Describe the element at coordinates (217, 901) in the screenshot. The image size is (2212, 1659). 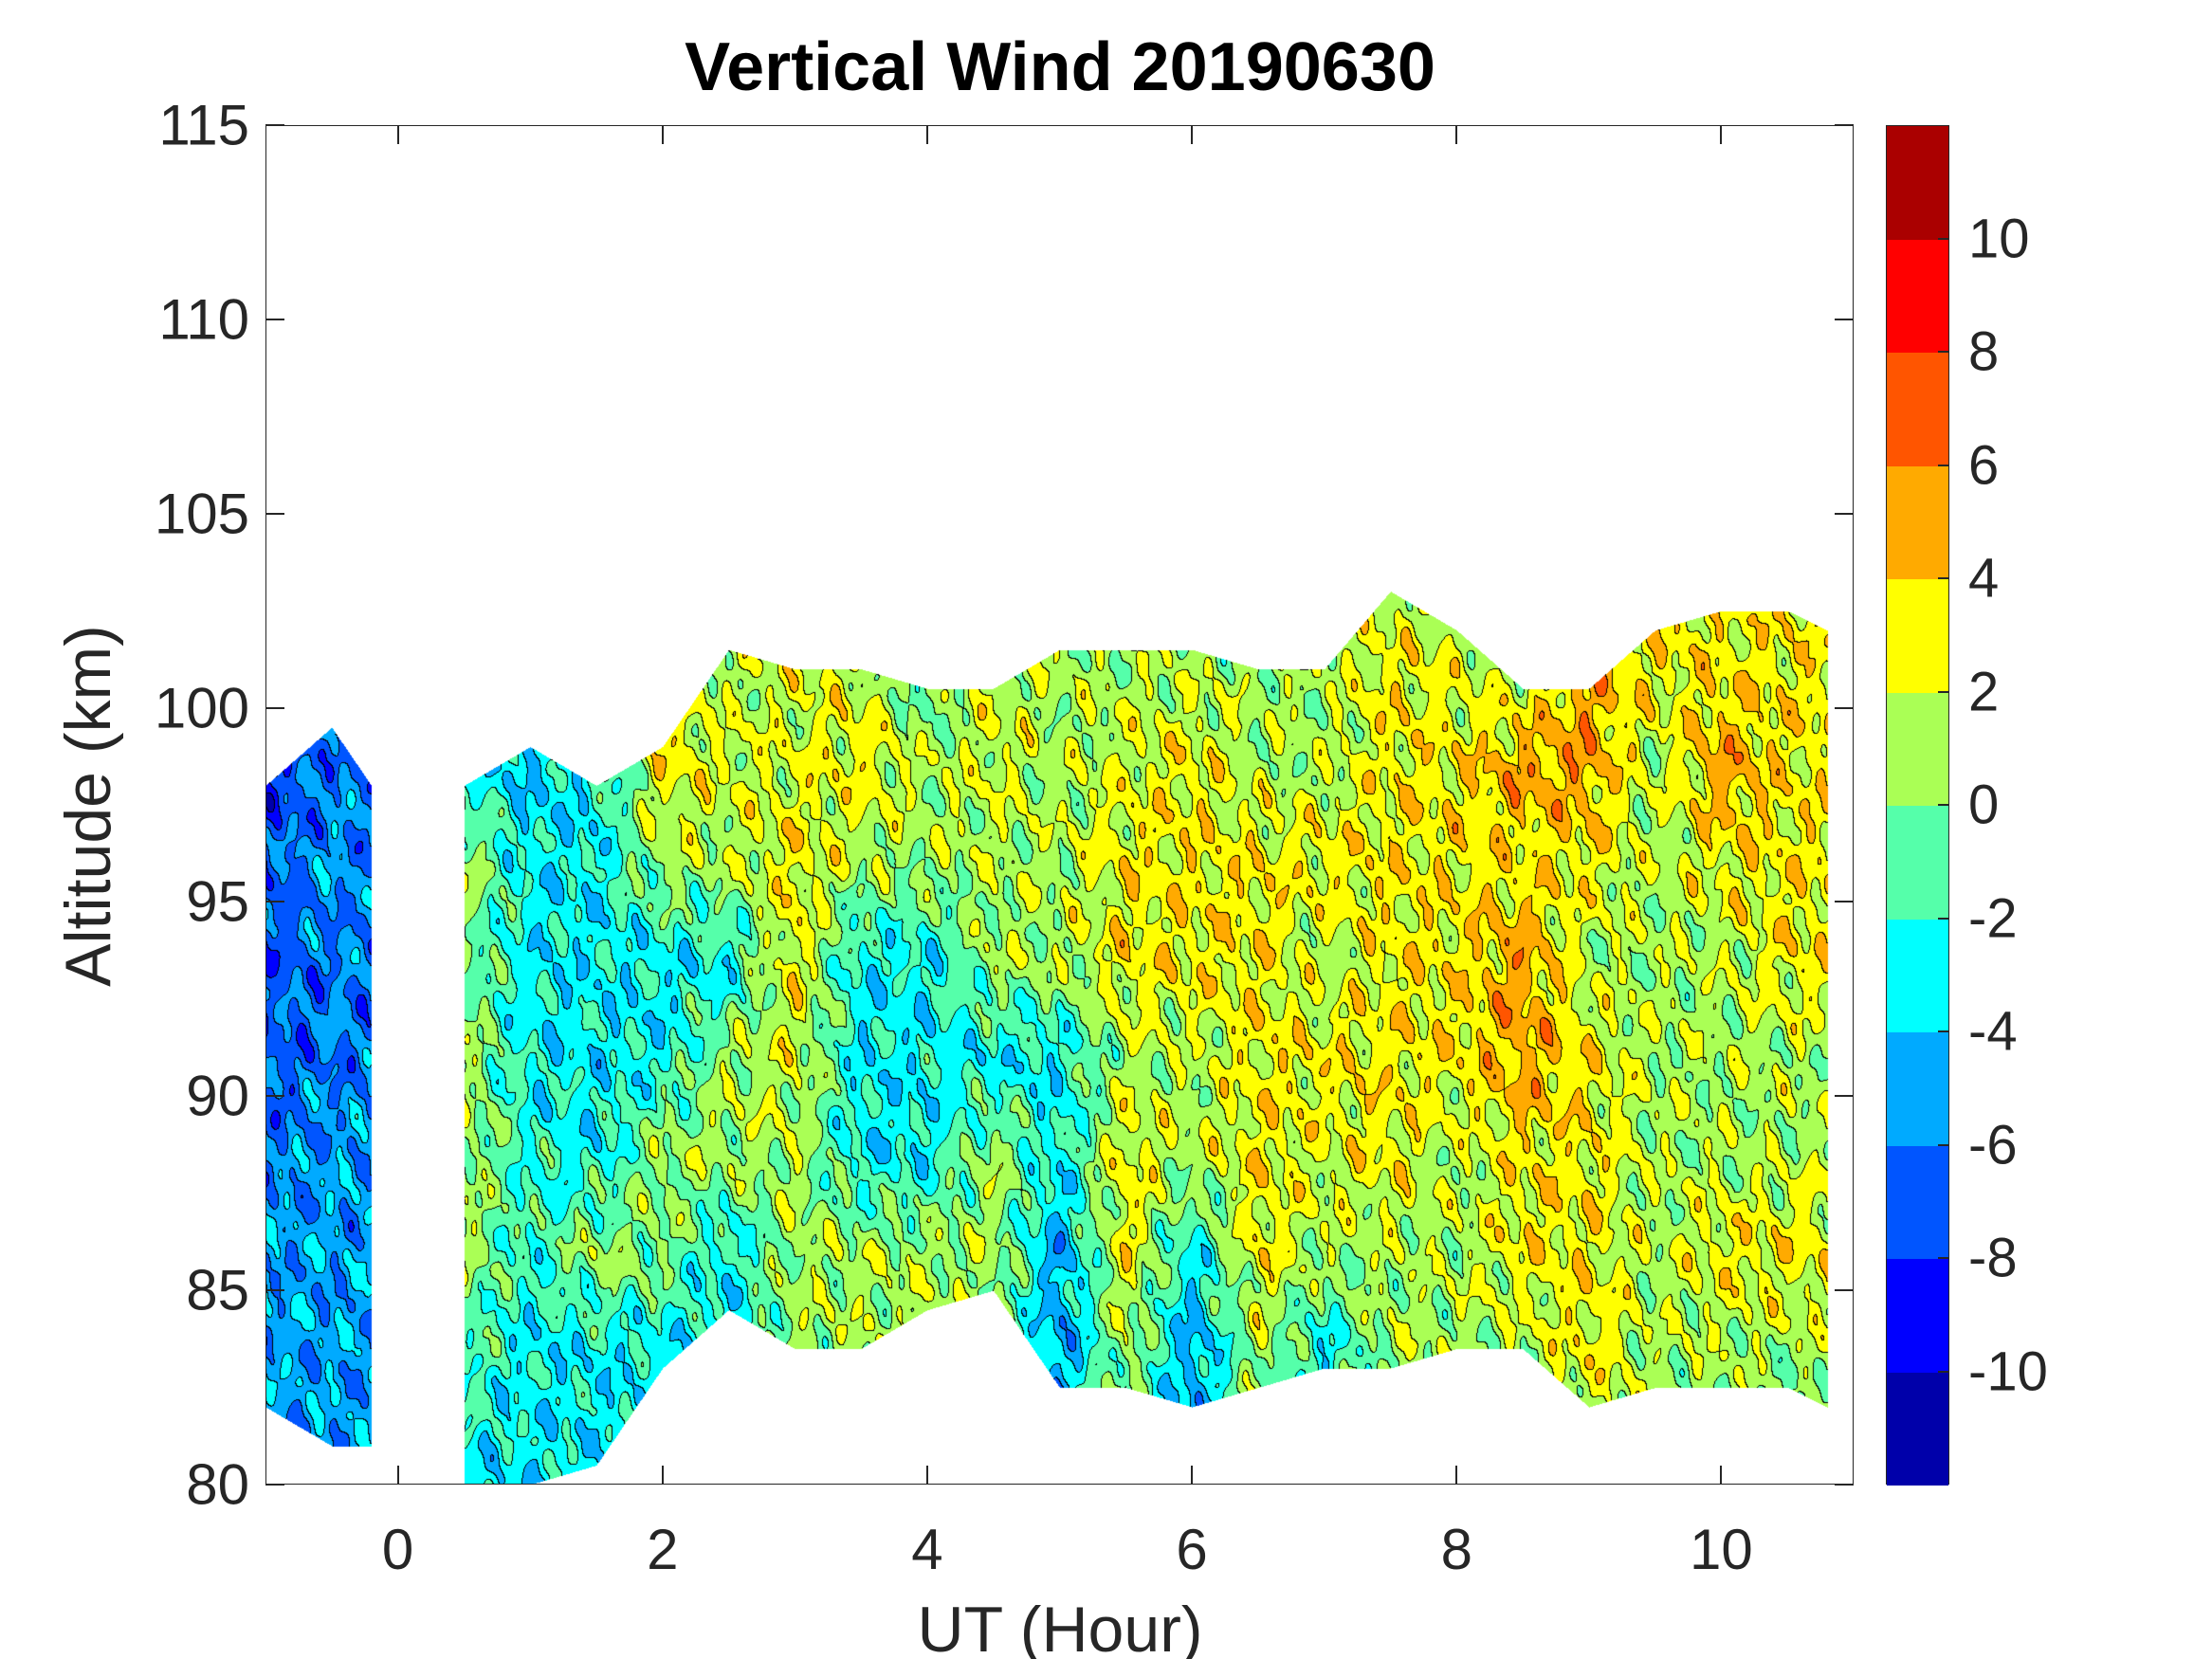
I see `y-tick-label: 95` at that location.